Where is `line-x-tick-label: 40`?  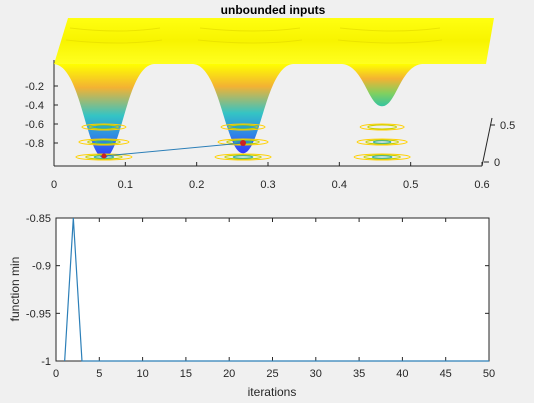
line-x-tick-label: 40 is located at coordinates (402, 374).